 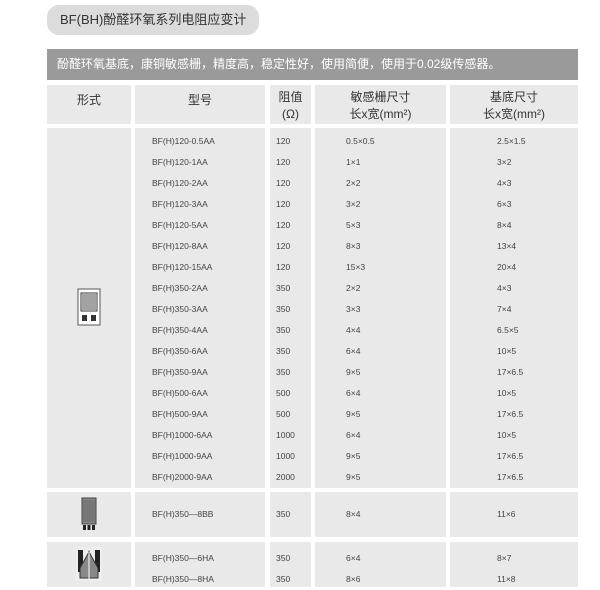 What do you see at coordinates (504, 162) in the screenshot?
I see `base-size-value: 3×2` at bounding box center [504, 162].